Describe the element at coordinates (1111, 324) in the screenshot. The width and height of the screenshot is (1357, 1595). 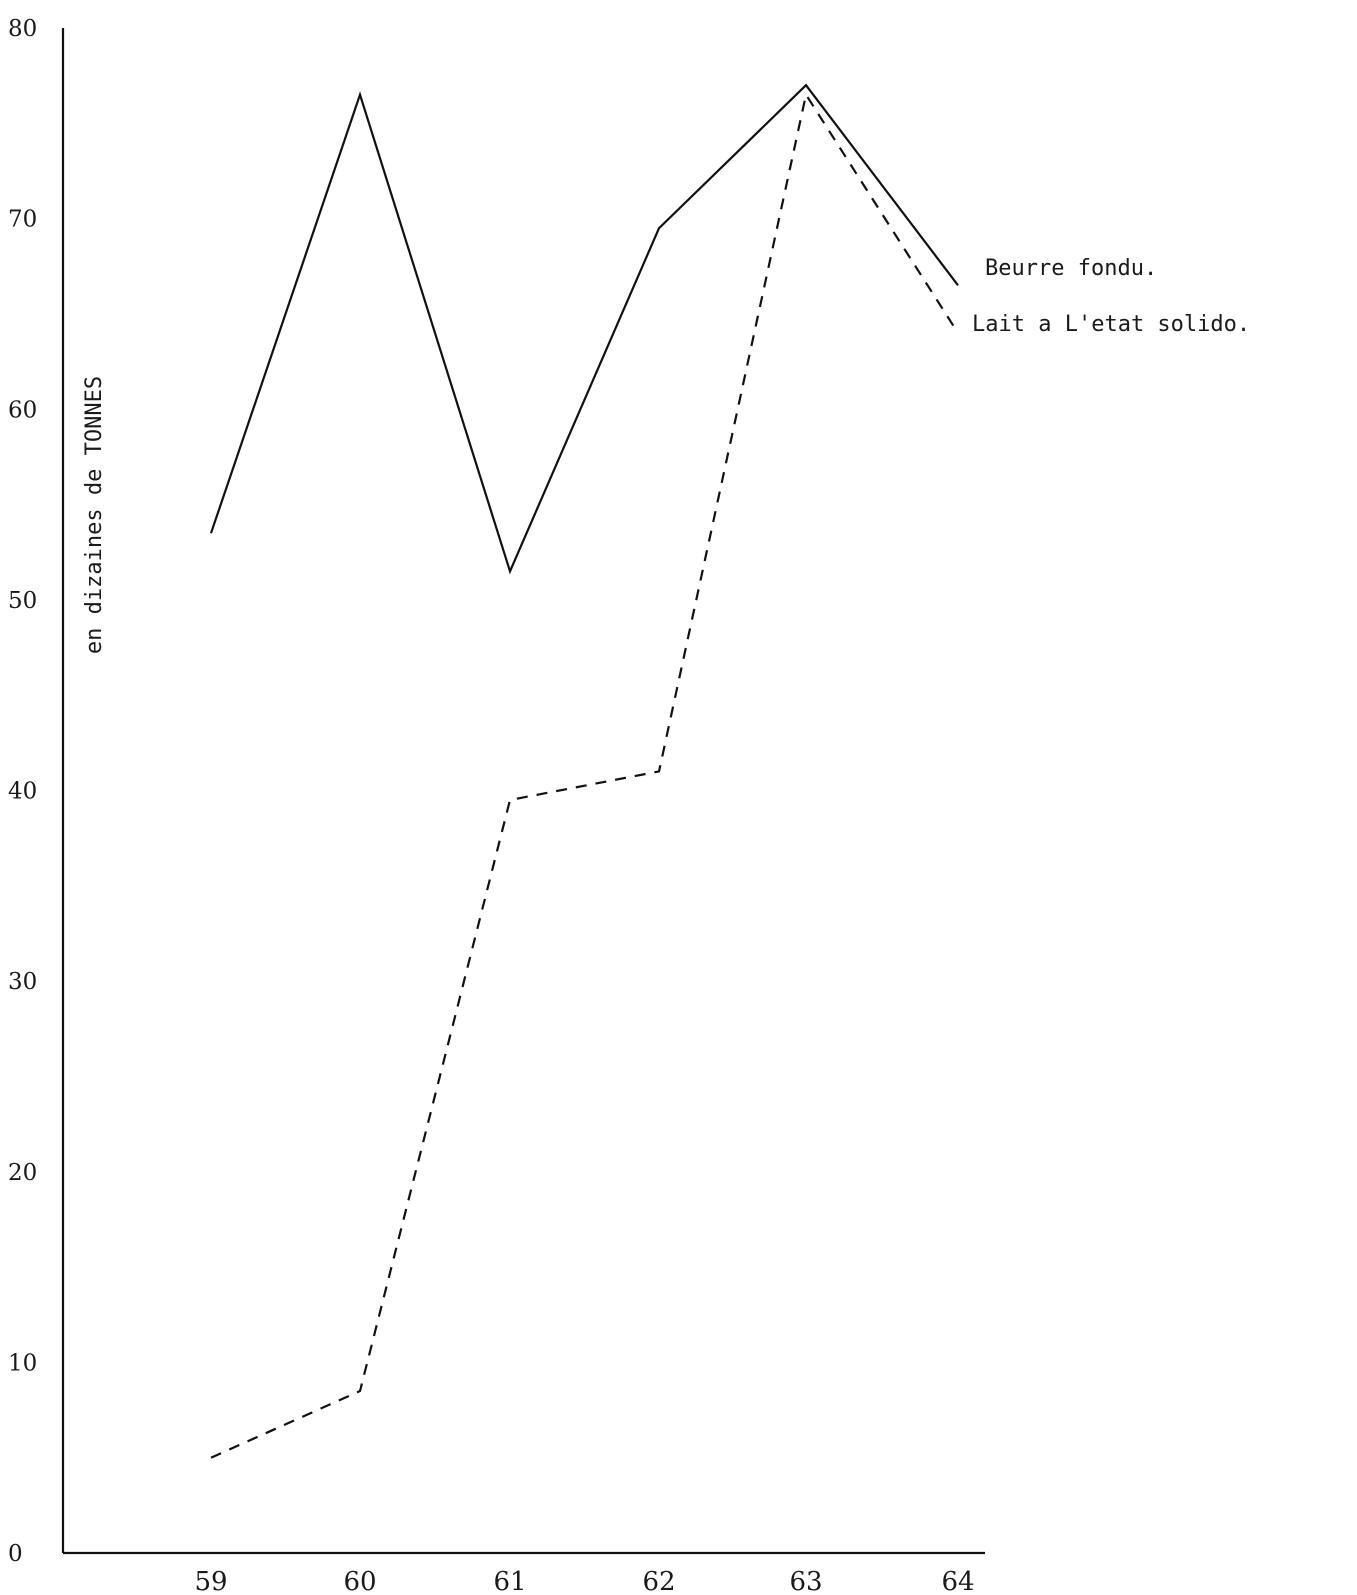
I see `series-label-lait: Lait a L'etat solido.` at that location.